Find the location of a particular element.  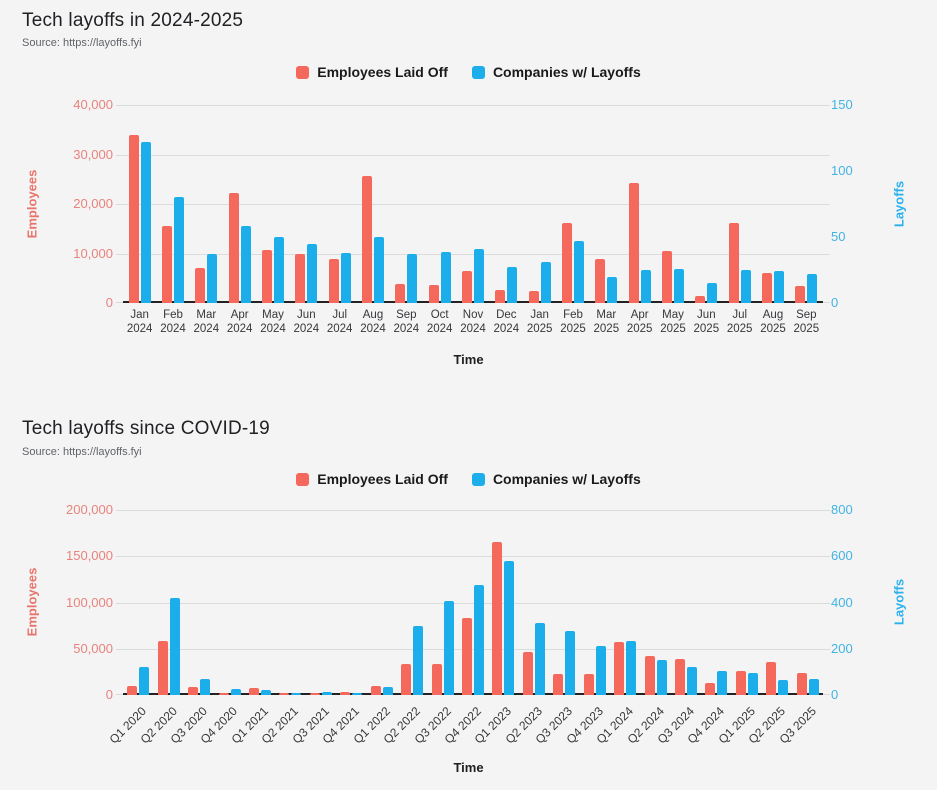

y-tick-label-right: 800 is located at coordinates (842, 509).